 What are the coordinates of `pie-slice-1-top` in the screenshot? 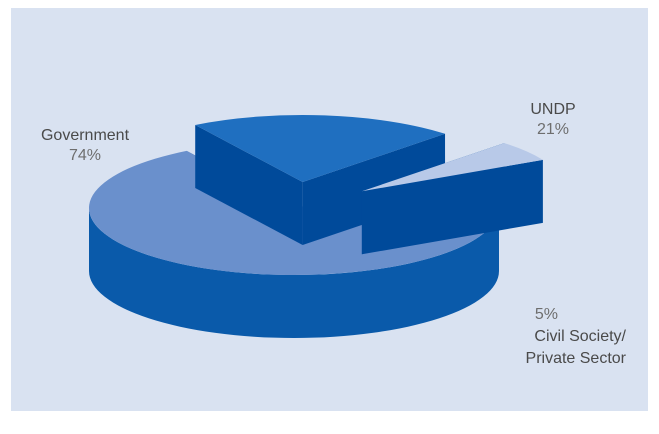 It's located at (320, 149).